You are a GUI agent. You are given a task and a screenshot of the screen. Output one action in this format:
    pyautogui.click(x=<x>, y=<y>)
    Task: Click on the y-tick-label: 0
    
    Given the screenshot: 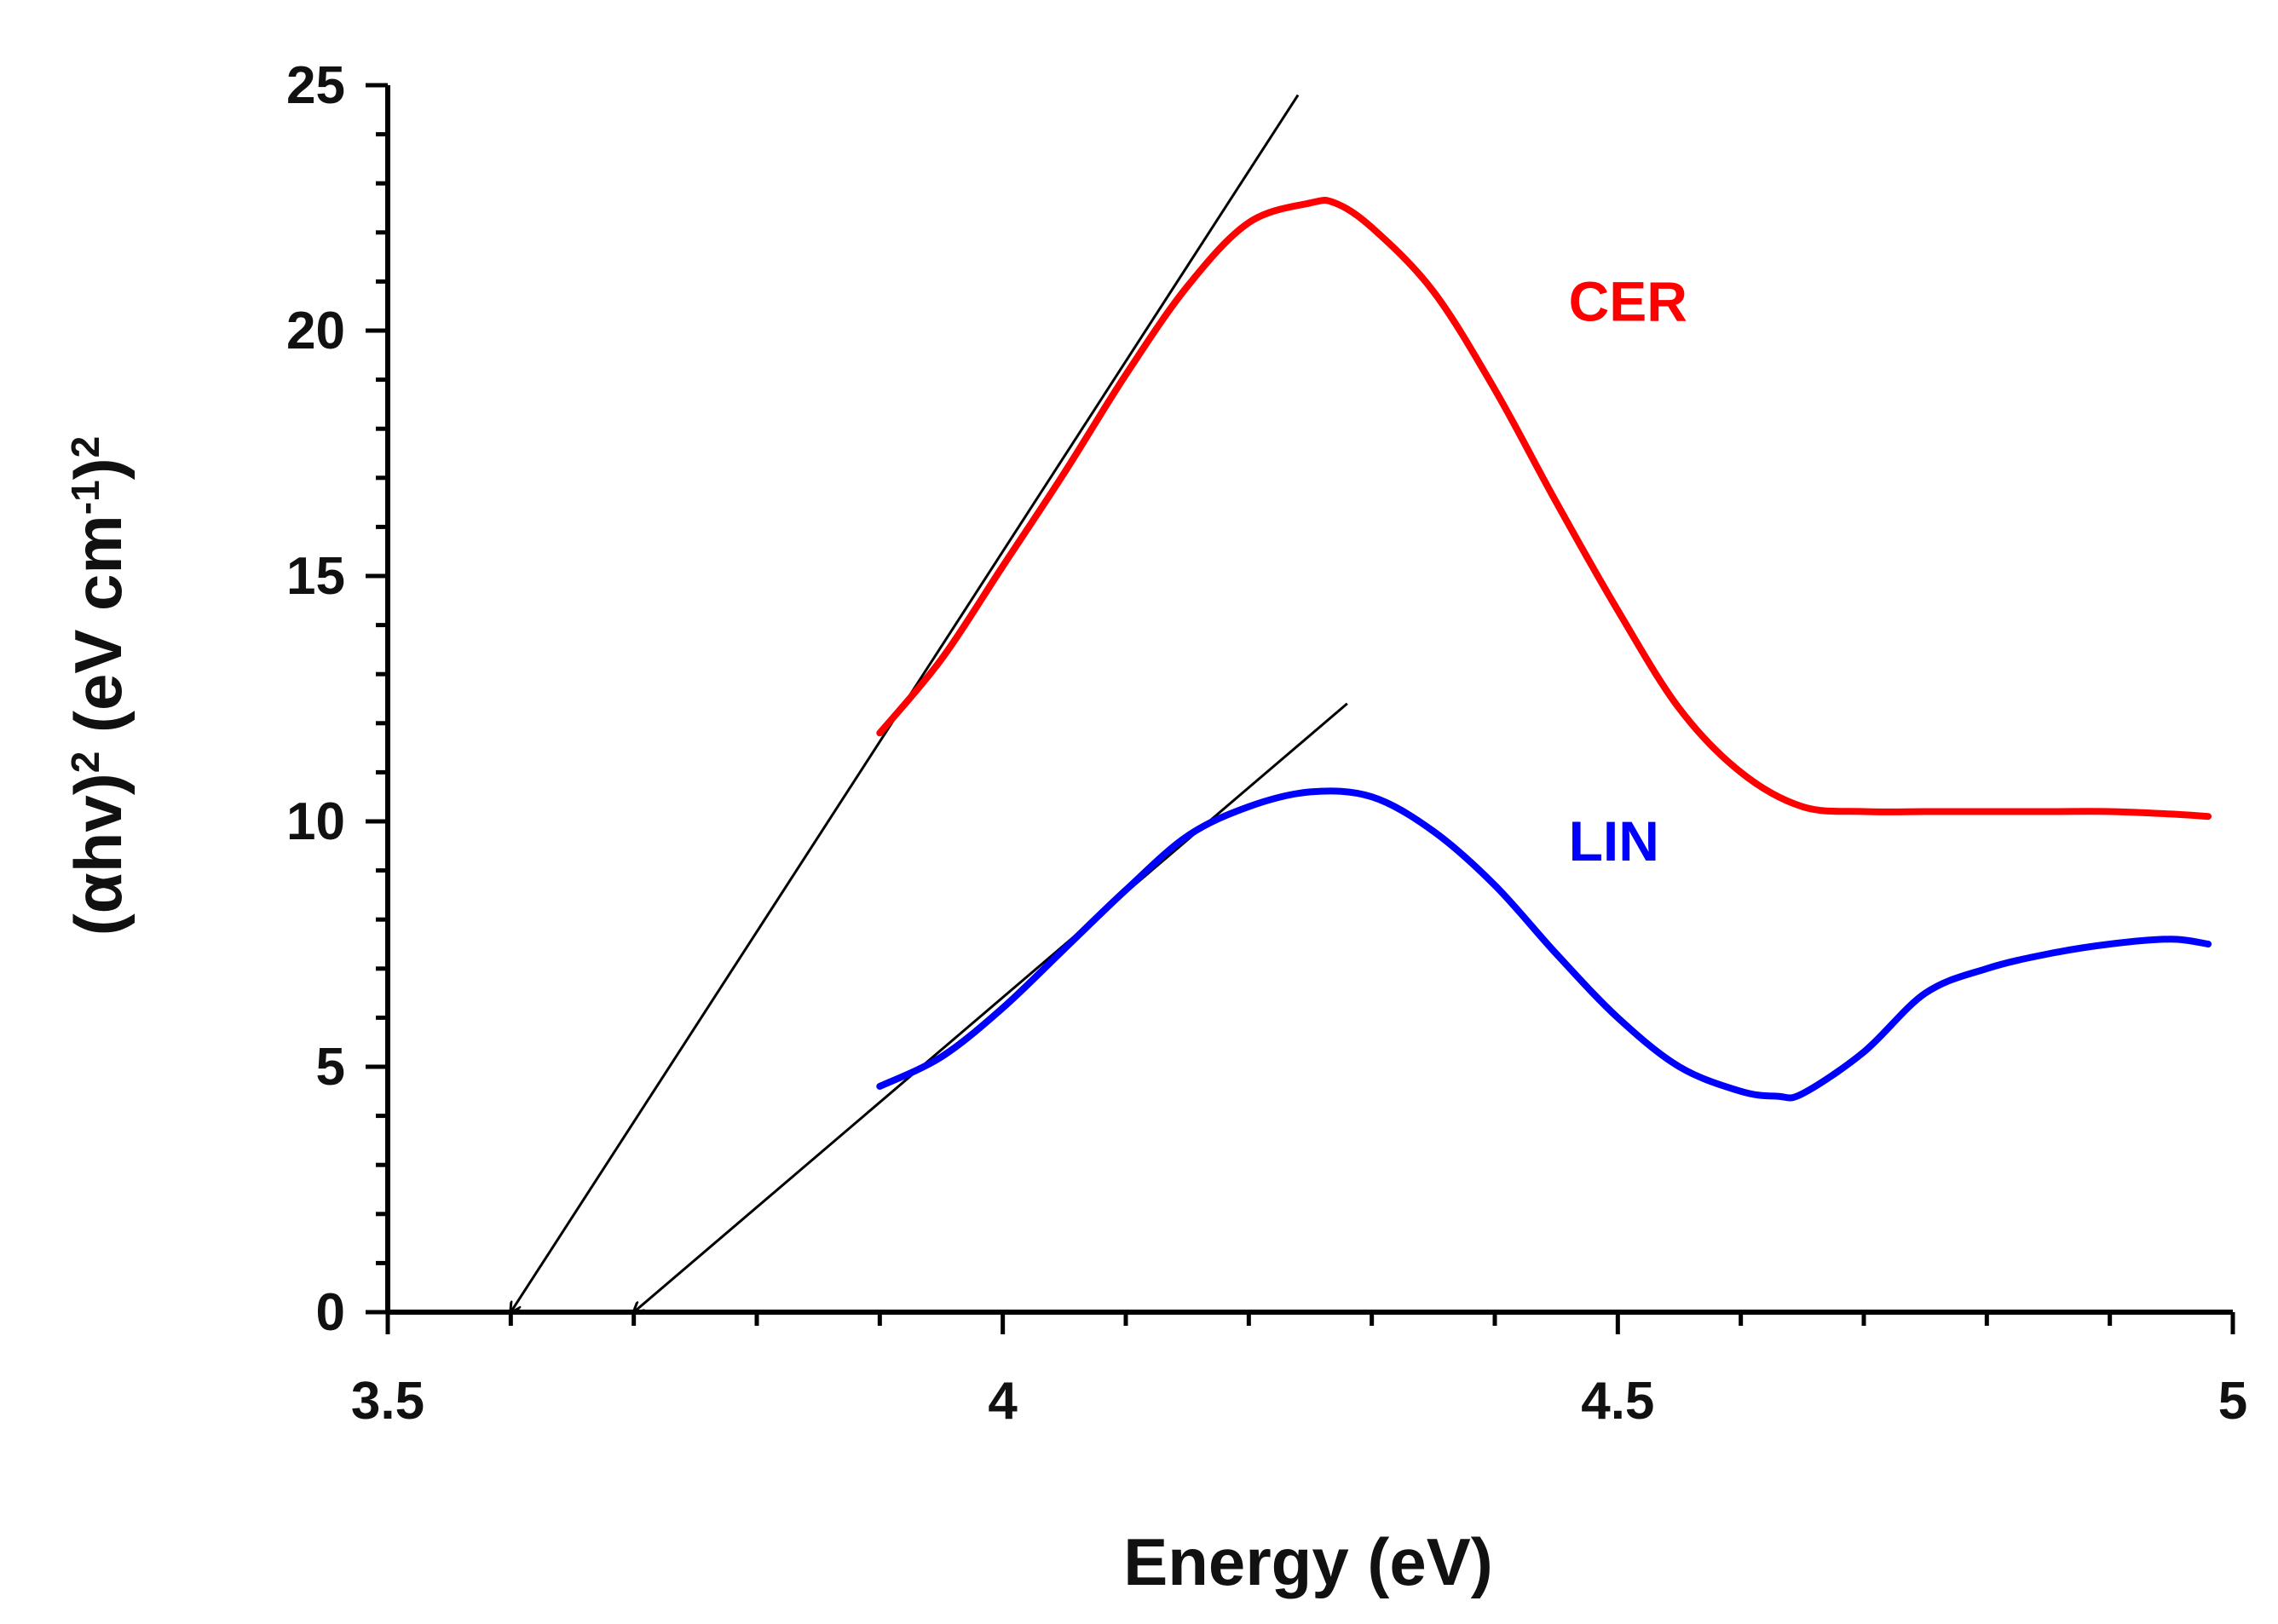 What is the action you would take?
    pyautogui.click(x=330, y=1312)
    